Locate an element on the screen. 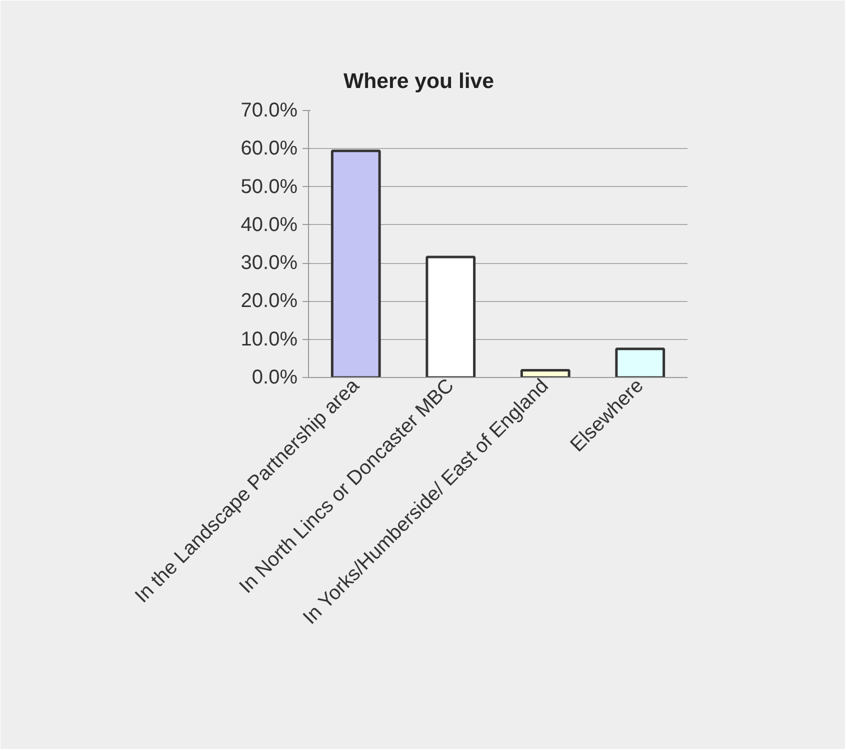 This screenshot has height=751, width=847. y-tick-label: 10.0% is located at coordinates (269, 339).